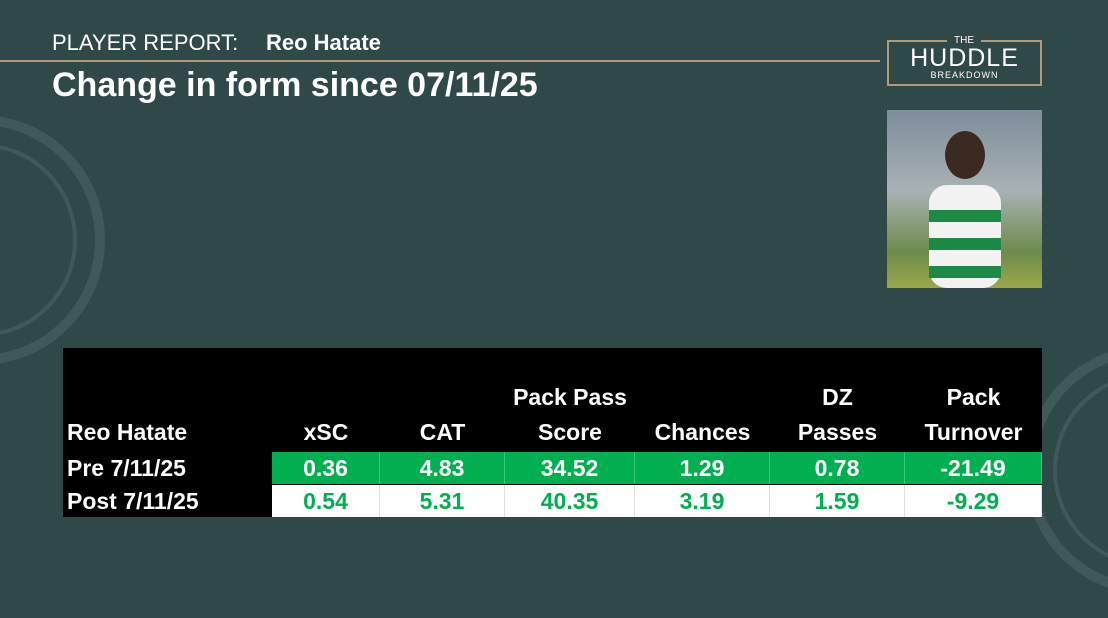 This screenshot has width=1108, height=618. I want to click on header-rule, so click(440, 61).